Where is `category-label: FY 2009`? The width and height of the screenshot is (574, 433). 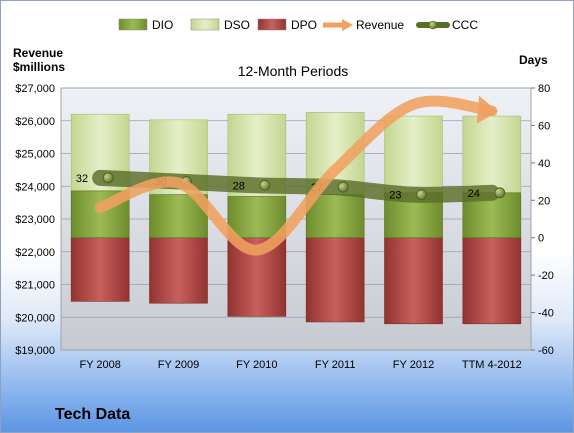 category-label: FY 2009 is located at coordinates (178, 365).